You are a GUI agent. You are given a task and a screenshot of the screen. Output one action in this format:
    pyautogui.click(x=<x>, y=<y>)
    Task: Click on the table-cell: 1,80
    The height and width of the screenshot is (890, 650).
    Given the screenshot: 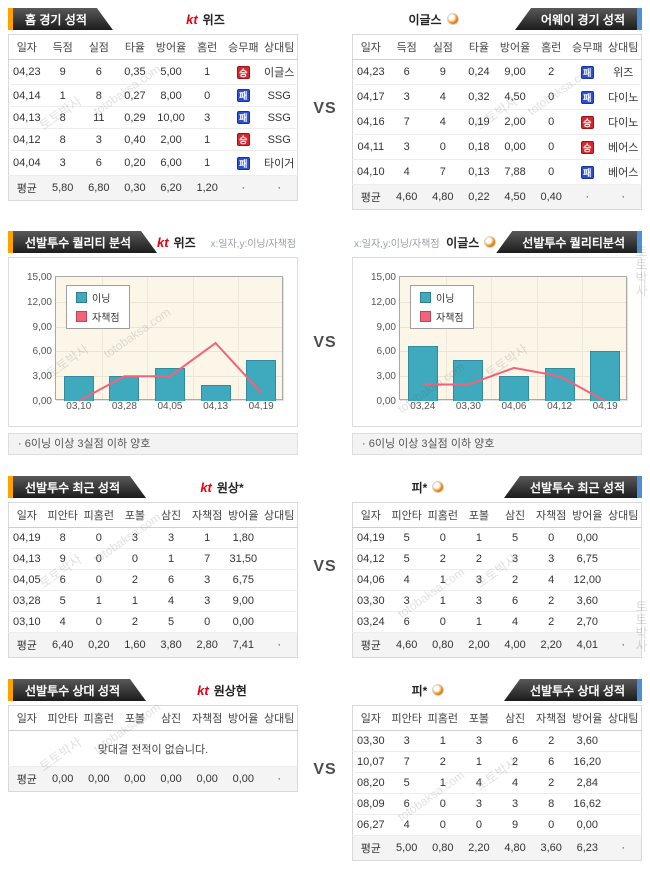 What is the action you would take?
    pyautogui.click(x=243, y=538)
    